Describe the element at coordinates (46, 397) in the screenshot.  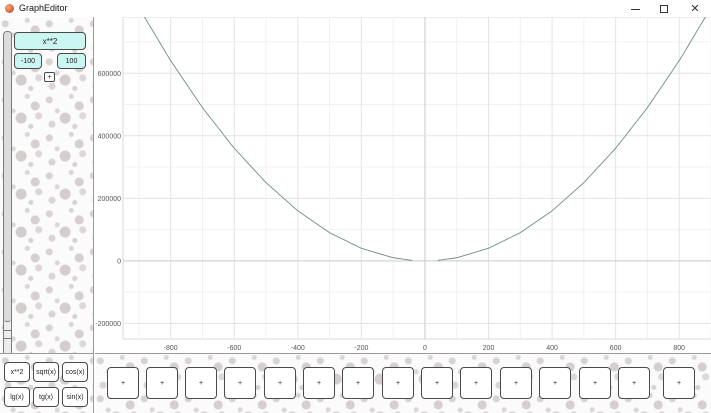
I see `preset-button-tg: tg(x)` at that location.